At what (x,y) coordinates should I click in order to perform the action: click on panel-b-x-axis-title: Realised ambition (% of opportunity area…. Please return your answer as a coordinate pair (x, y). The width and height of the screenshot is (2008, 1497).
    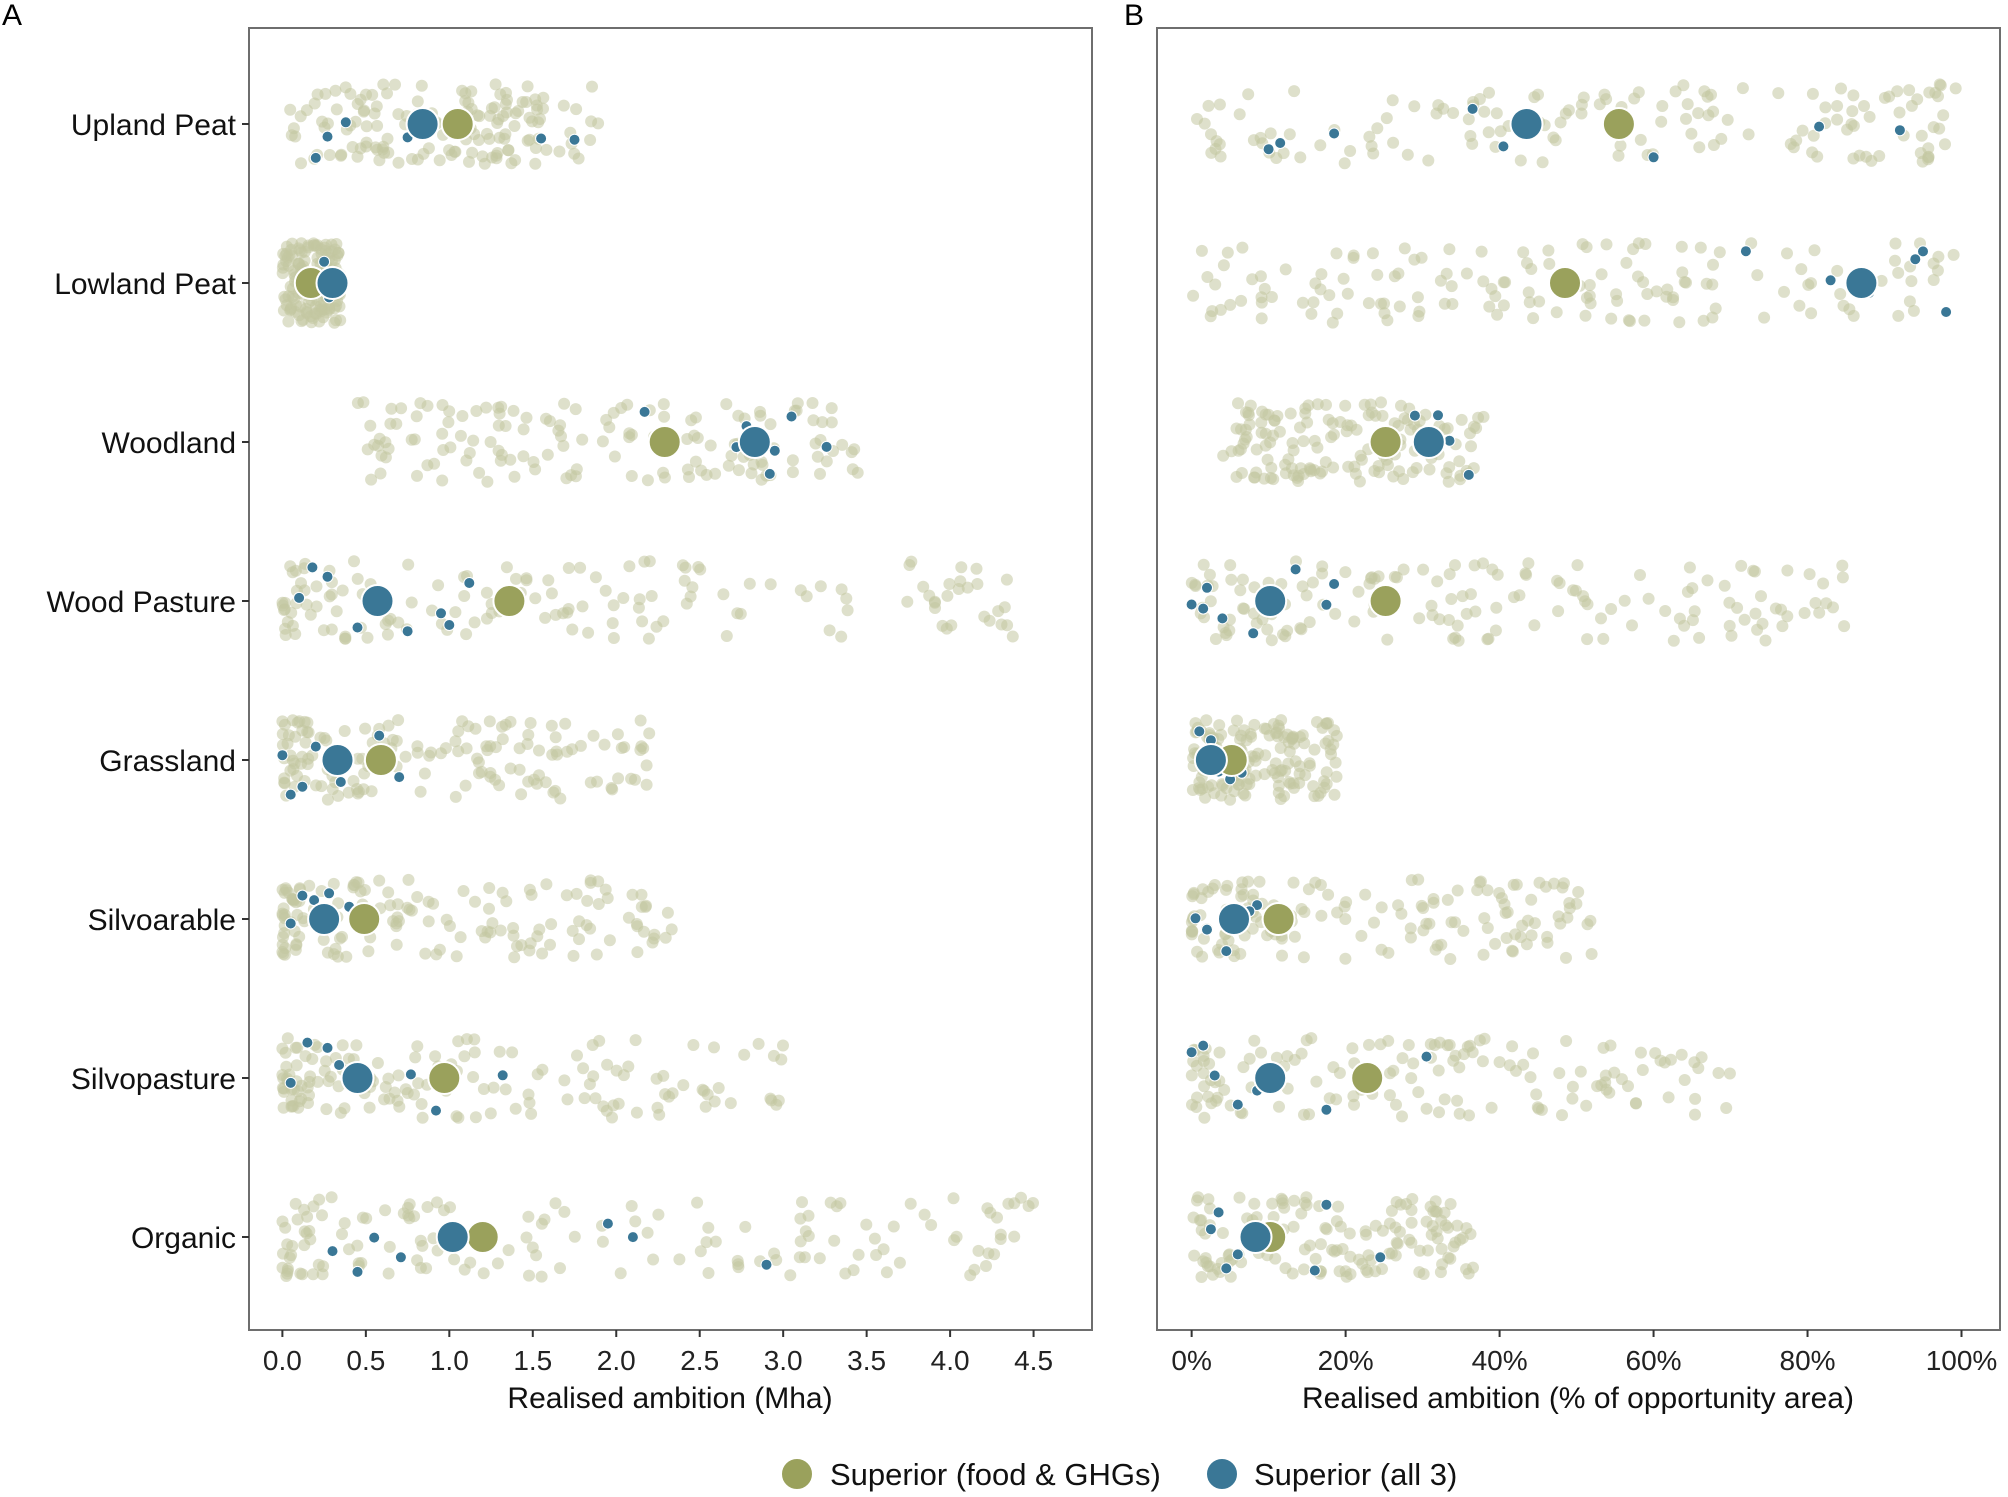
    Looking at the image, I should click on (1578, 1398).